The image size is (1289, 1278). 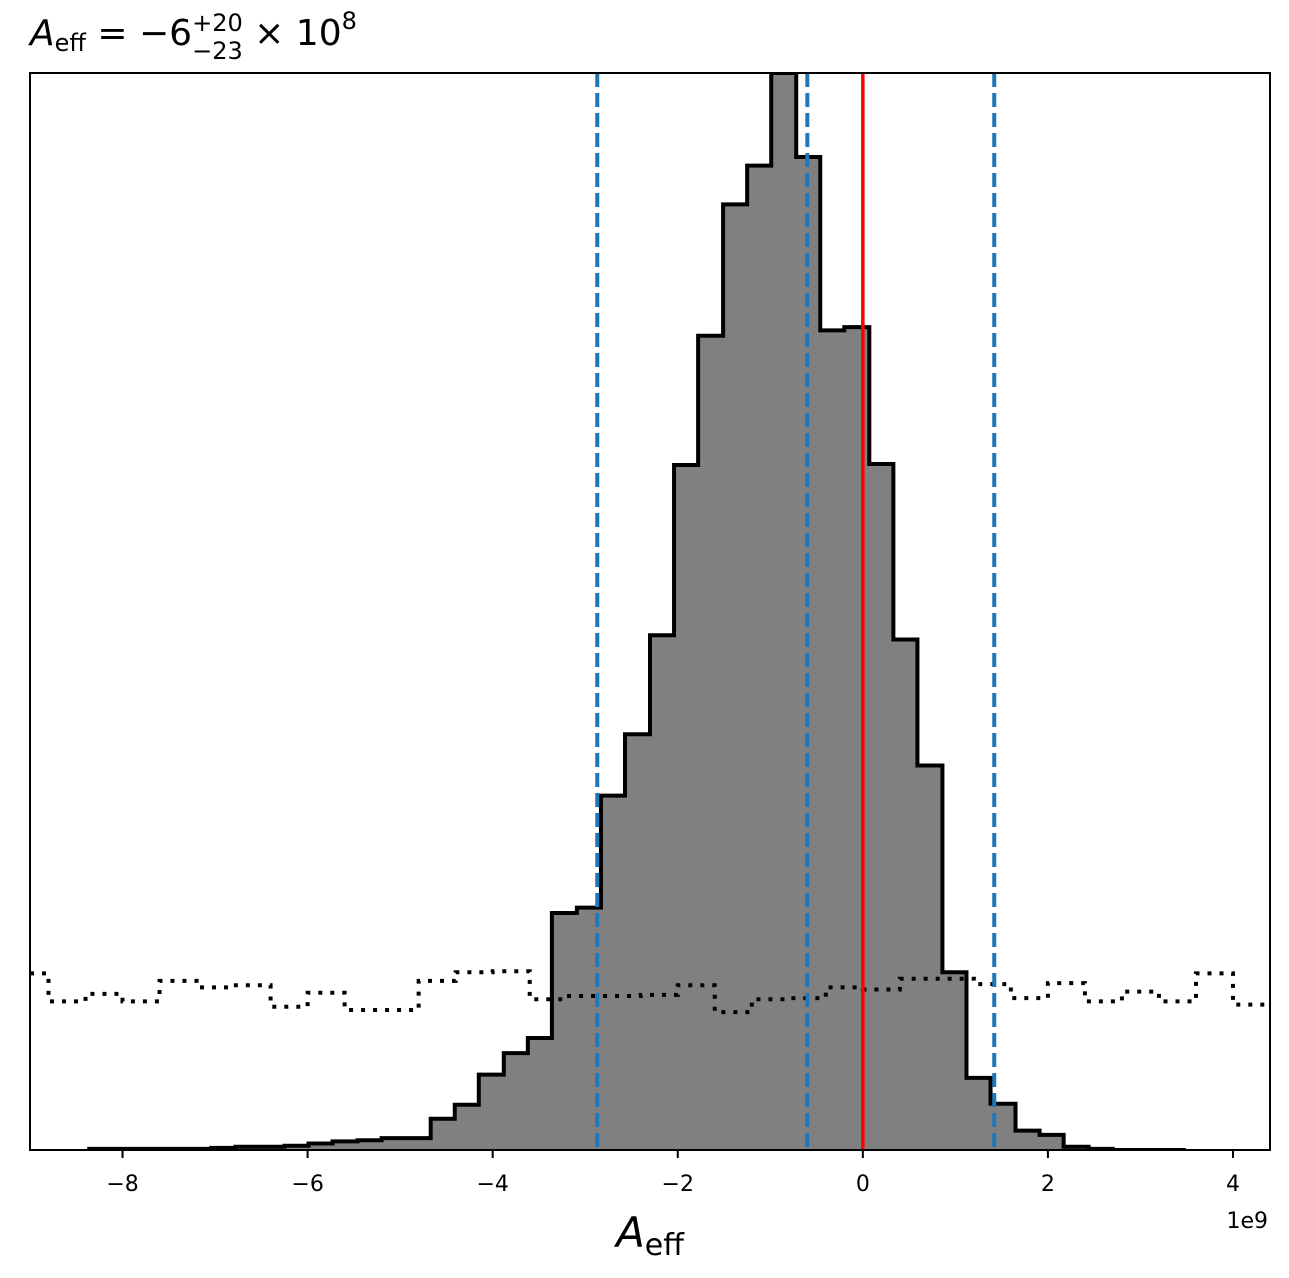 What do you see at coordinates (665, 1245) in the screenshot?
I see `xlabel-sub: eff` at bounding box center [665, 1245].